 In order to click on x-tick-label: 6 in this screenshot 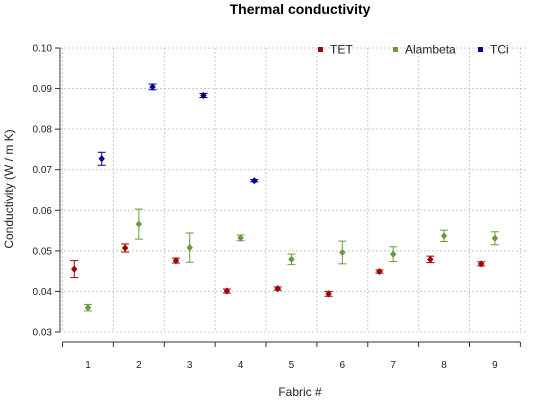, I will do `click(343, 365)`.